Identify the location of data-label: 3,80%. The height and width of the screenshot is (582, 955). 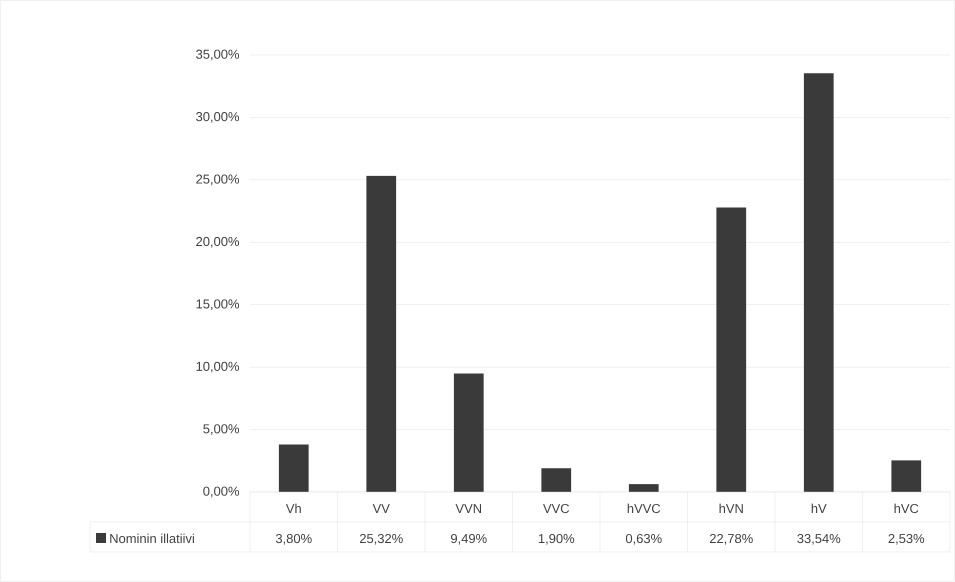
(294, 539).